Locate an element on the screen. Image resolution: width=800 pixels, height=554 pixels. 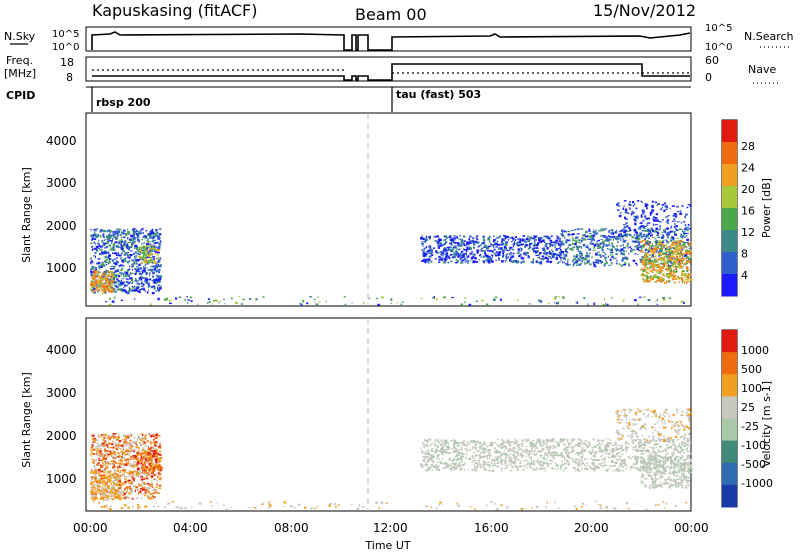
freq-label-2: [MHz] is located at coordinates (20, 73).